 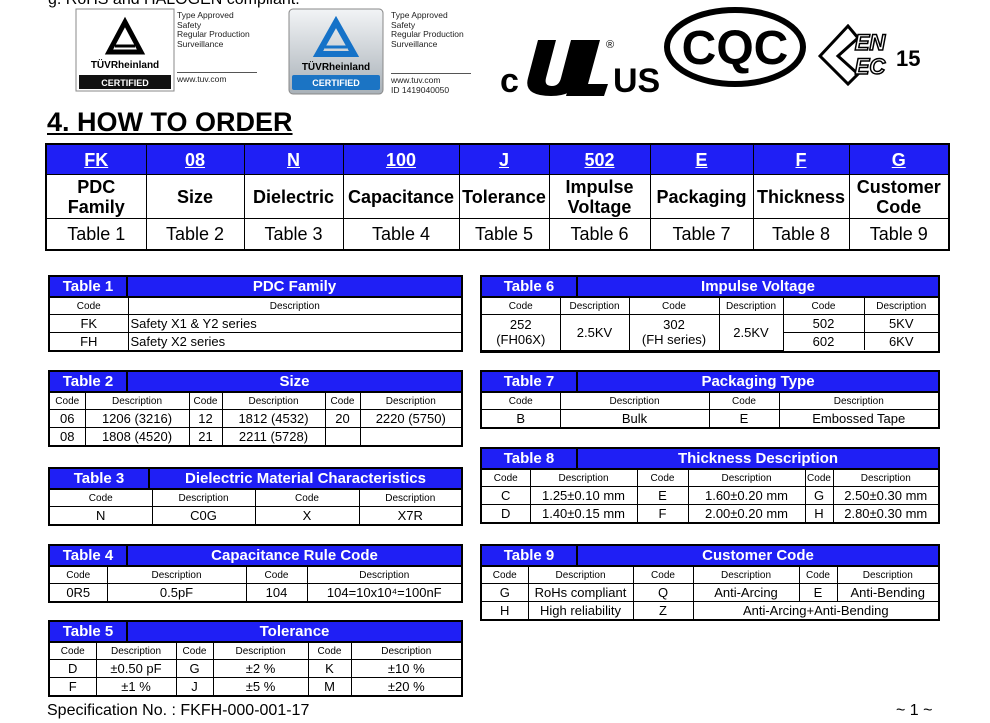 I want to click on code-cell: Q, so click(x=663, y=592).